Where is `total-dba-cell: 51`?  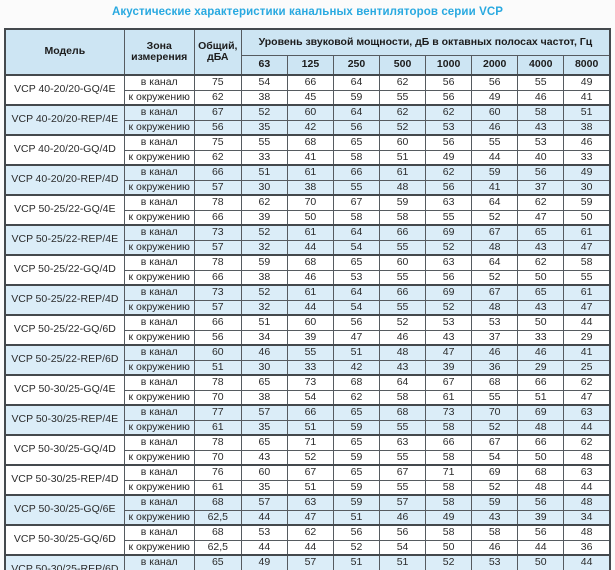
total-dba-cell: 51 is located at coordinates (217, 367).